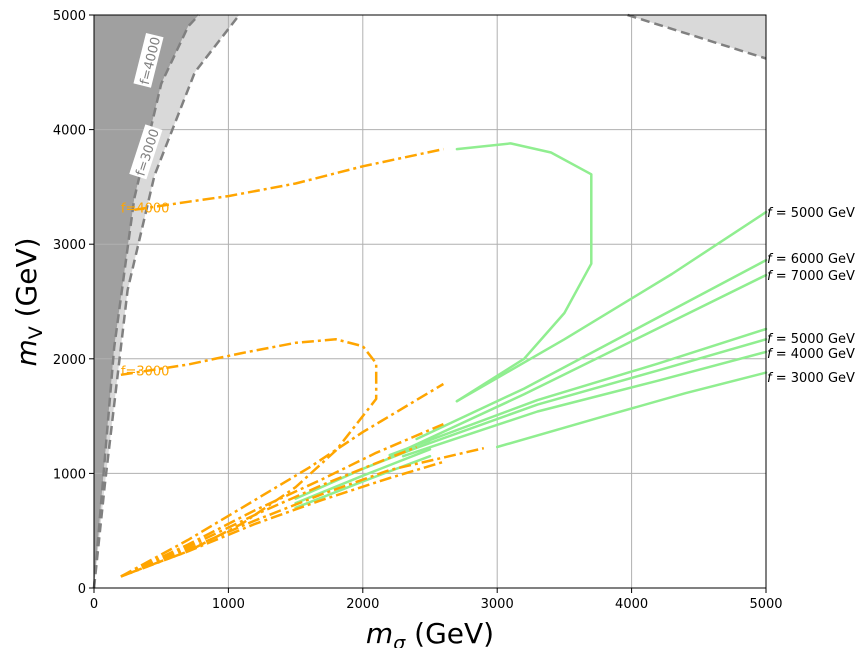 The height and width of the screenshot is (648, 865). Describe the element at coordinates (228, 604) in the screenshot. I see `x-tick-label: 1000` at that location.